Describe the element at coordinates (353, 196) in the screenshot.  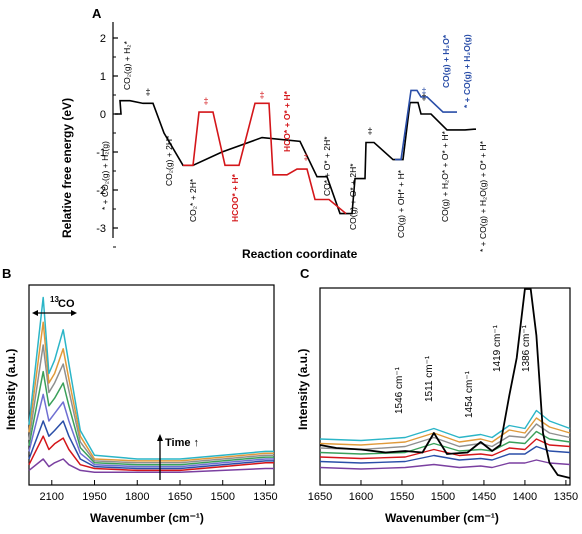
I see `state-label: CO(g) + O* + 2H*` at that location.